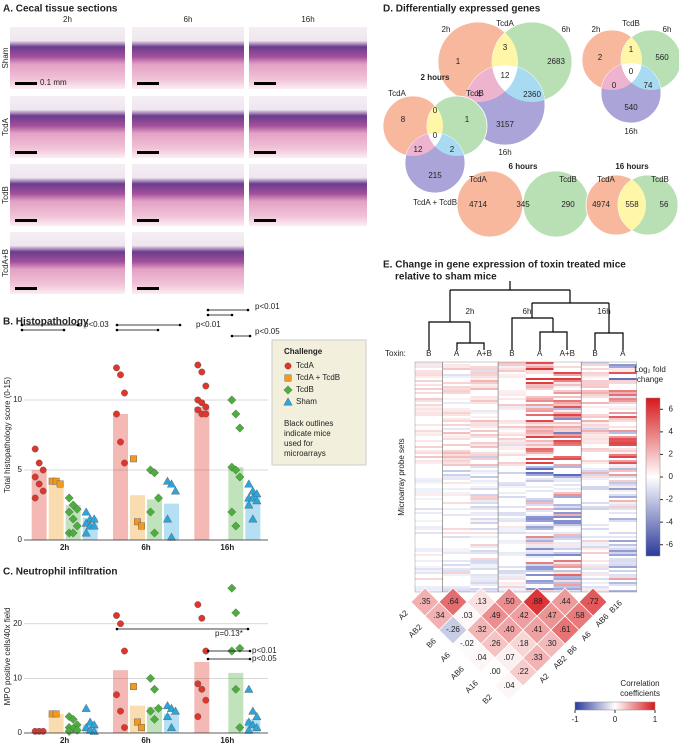 This screenshot has height=747, width=679. What do you see at coordinates (495, 615) in the screenshot?
I see `correlation-value: .49` at bounding box center [495, 615].